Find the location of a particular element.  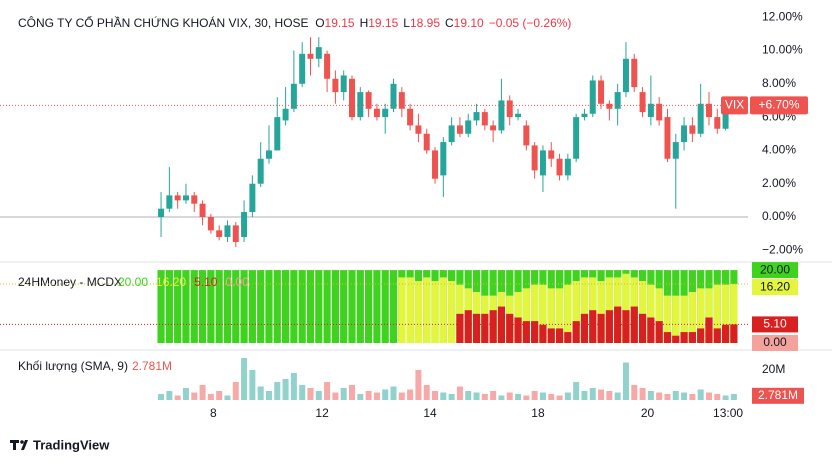

symbol-label: VIX is located at coordinates (734, 105).